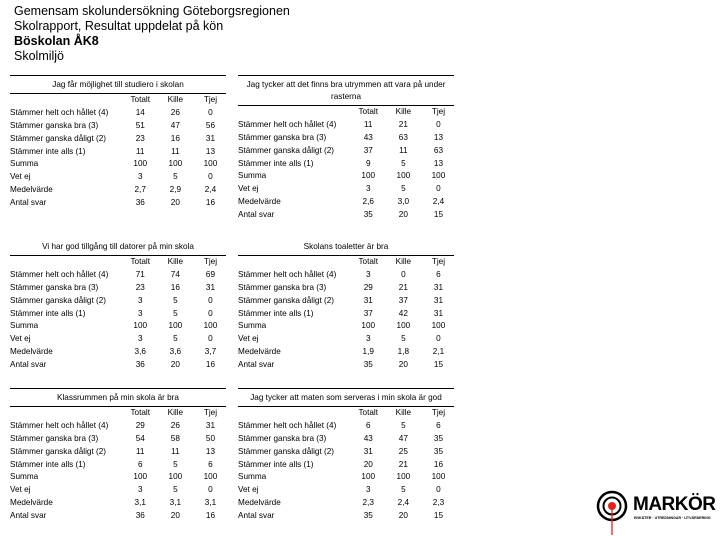  Describe the element at coordinates (210, 451) in the screenshot. I see `cell-value: 13` at that location.